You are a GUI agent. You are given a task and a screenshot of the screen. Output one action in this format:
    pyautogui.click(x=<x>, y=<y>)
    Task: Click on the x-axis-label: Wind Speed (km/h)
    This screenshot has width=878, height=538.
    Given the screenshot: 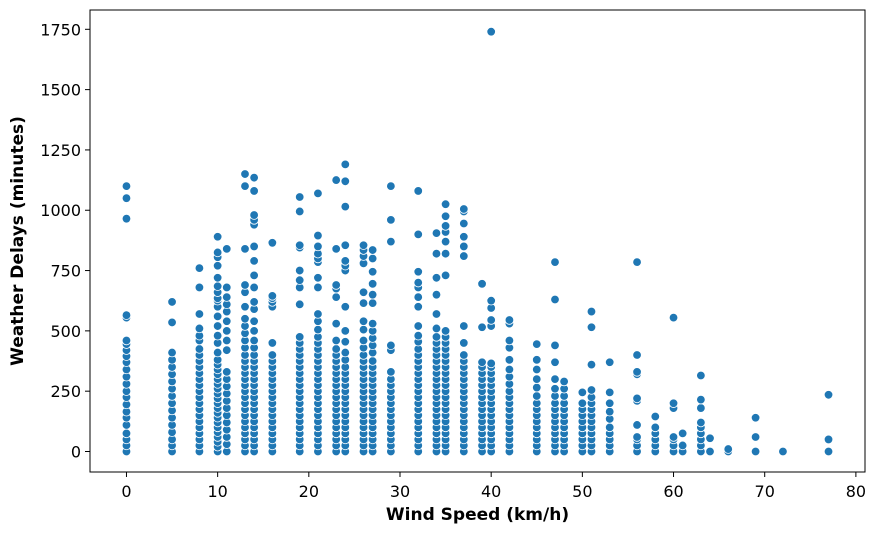 What is the action you would take?
    pyautogui.click(x=477, y=515)
    